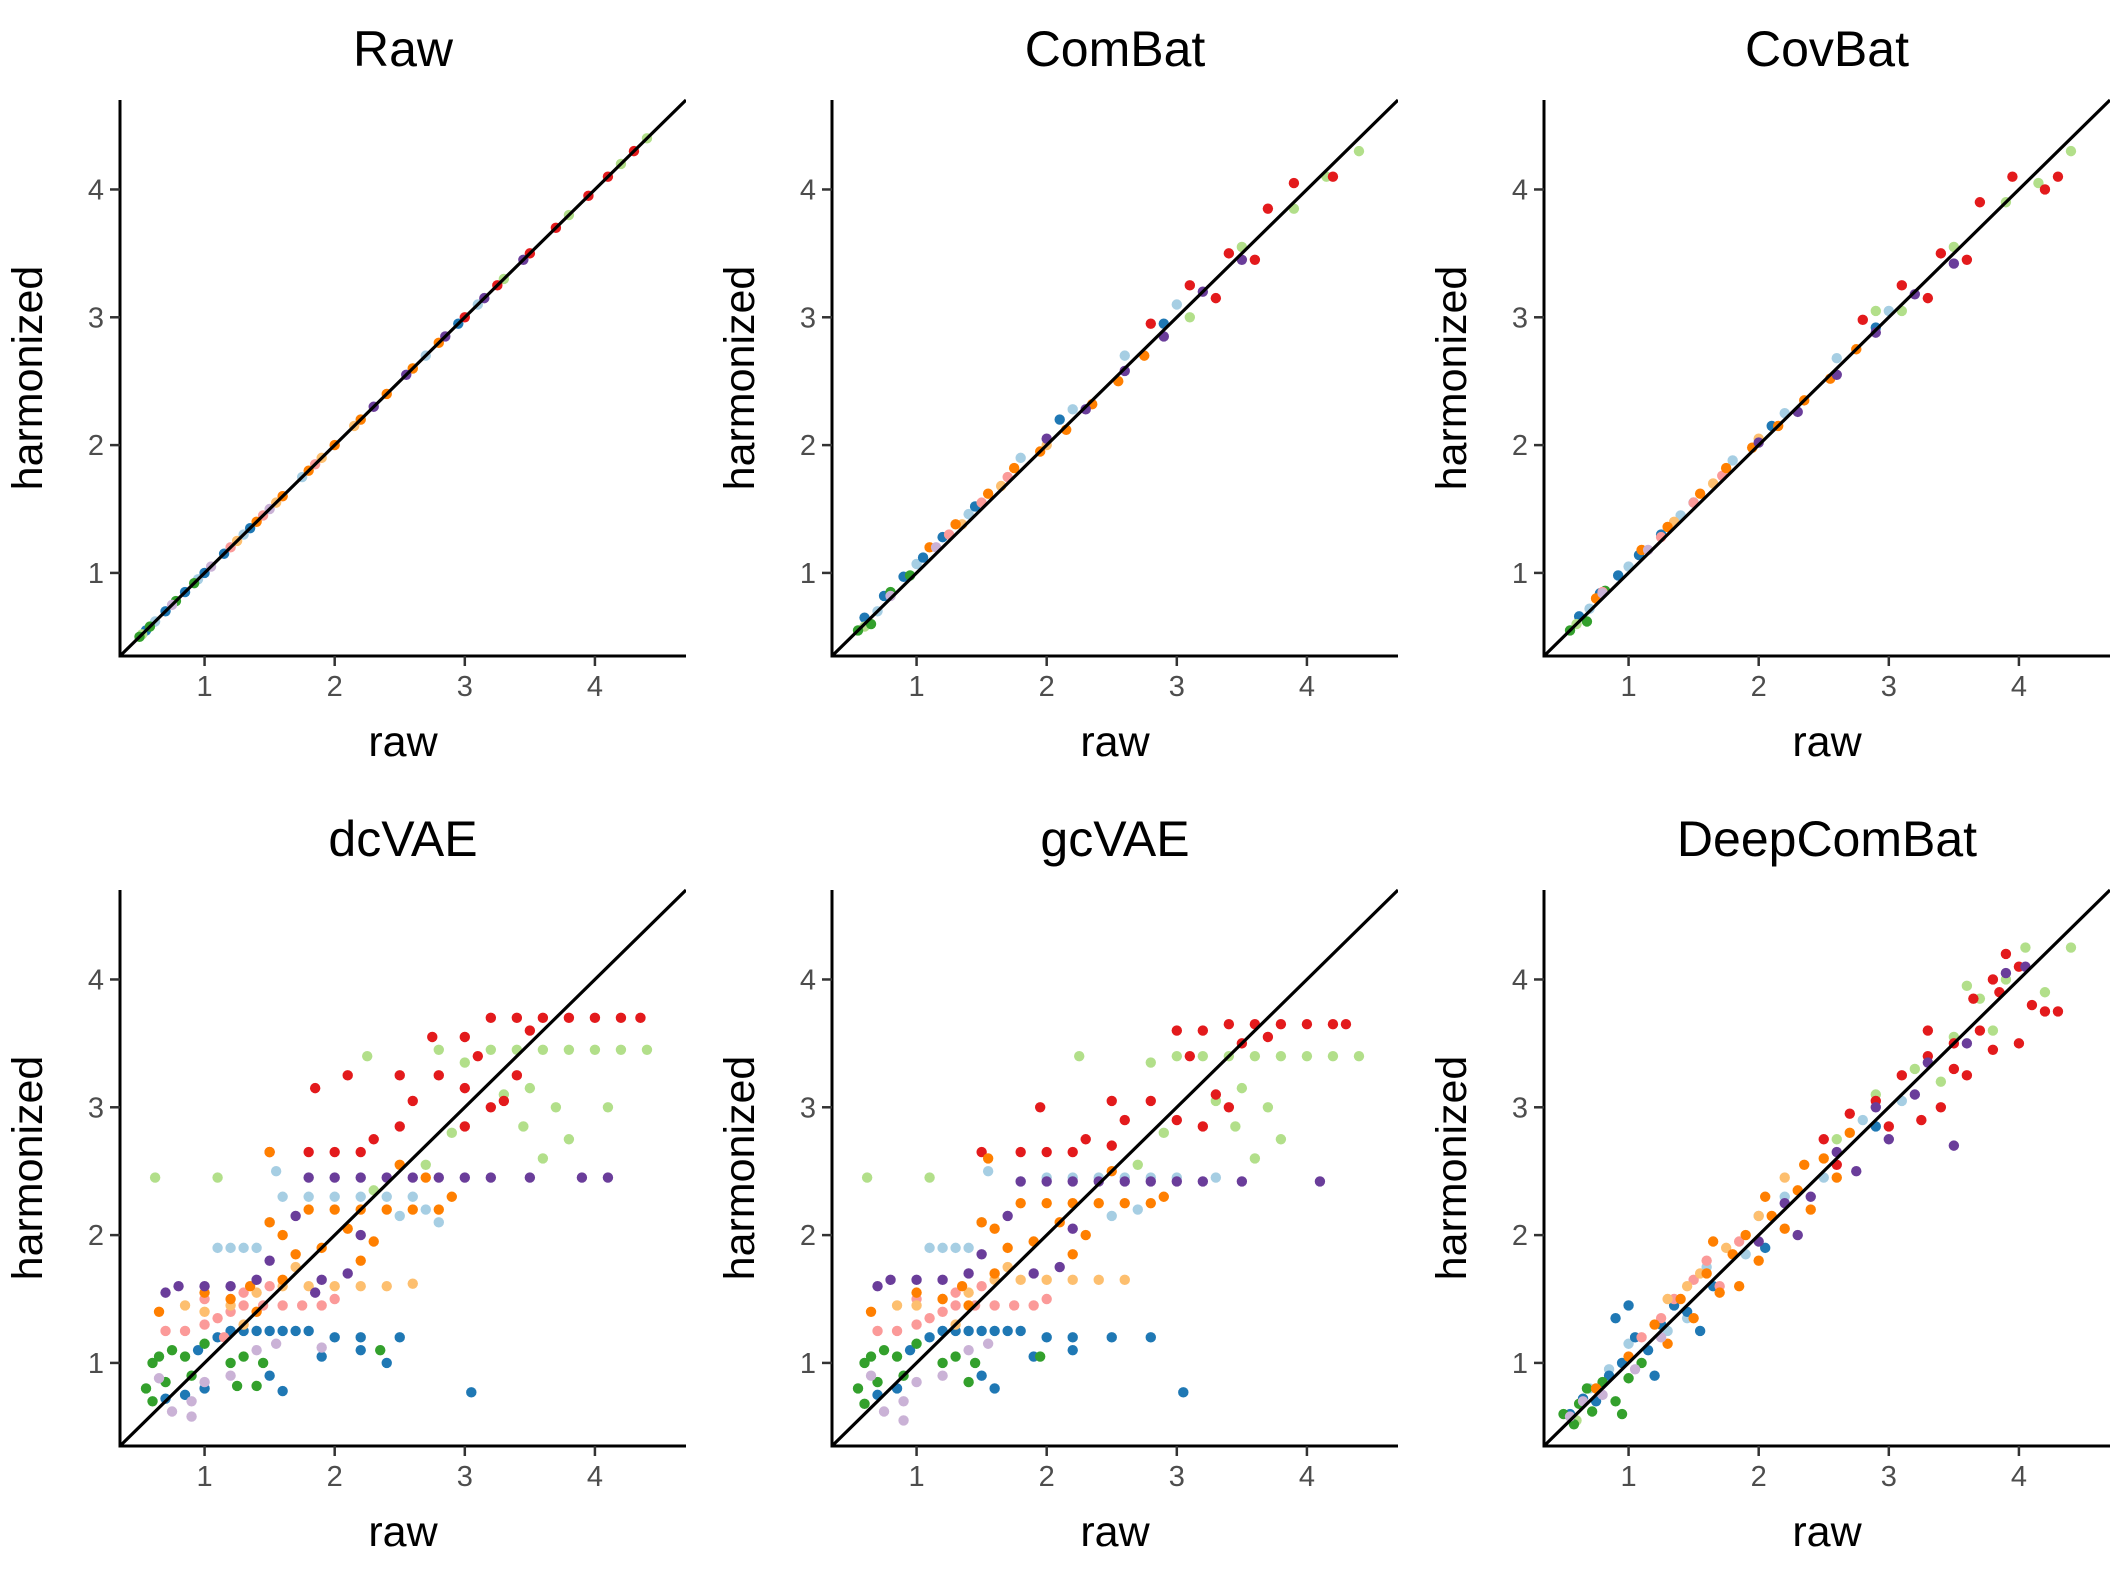  Describe the element at coordinates (1047, 1477) in the screenshot. I see `x-tick-label: 2` at that location.